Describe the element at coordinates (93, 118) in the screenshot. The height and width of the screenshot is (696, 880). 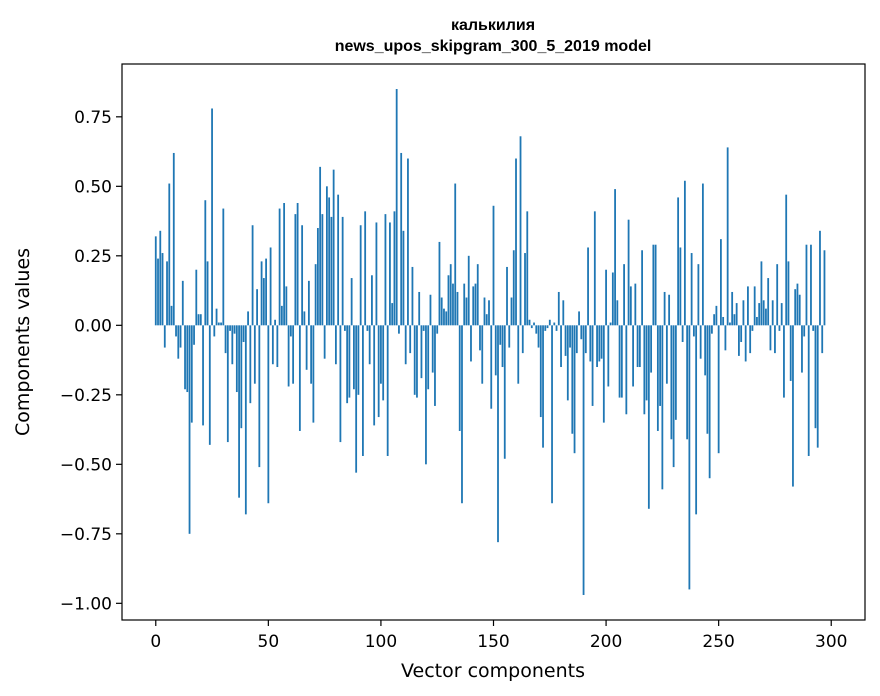
I see `y-tick-label: 0.75` at that location.